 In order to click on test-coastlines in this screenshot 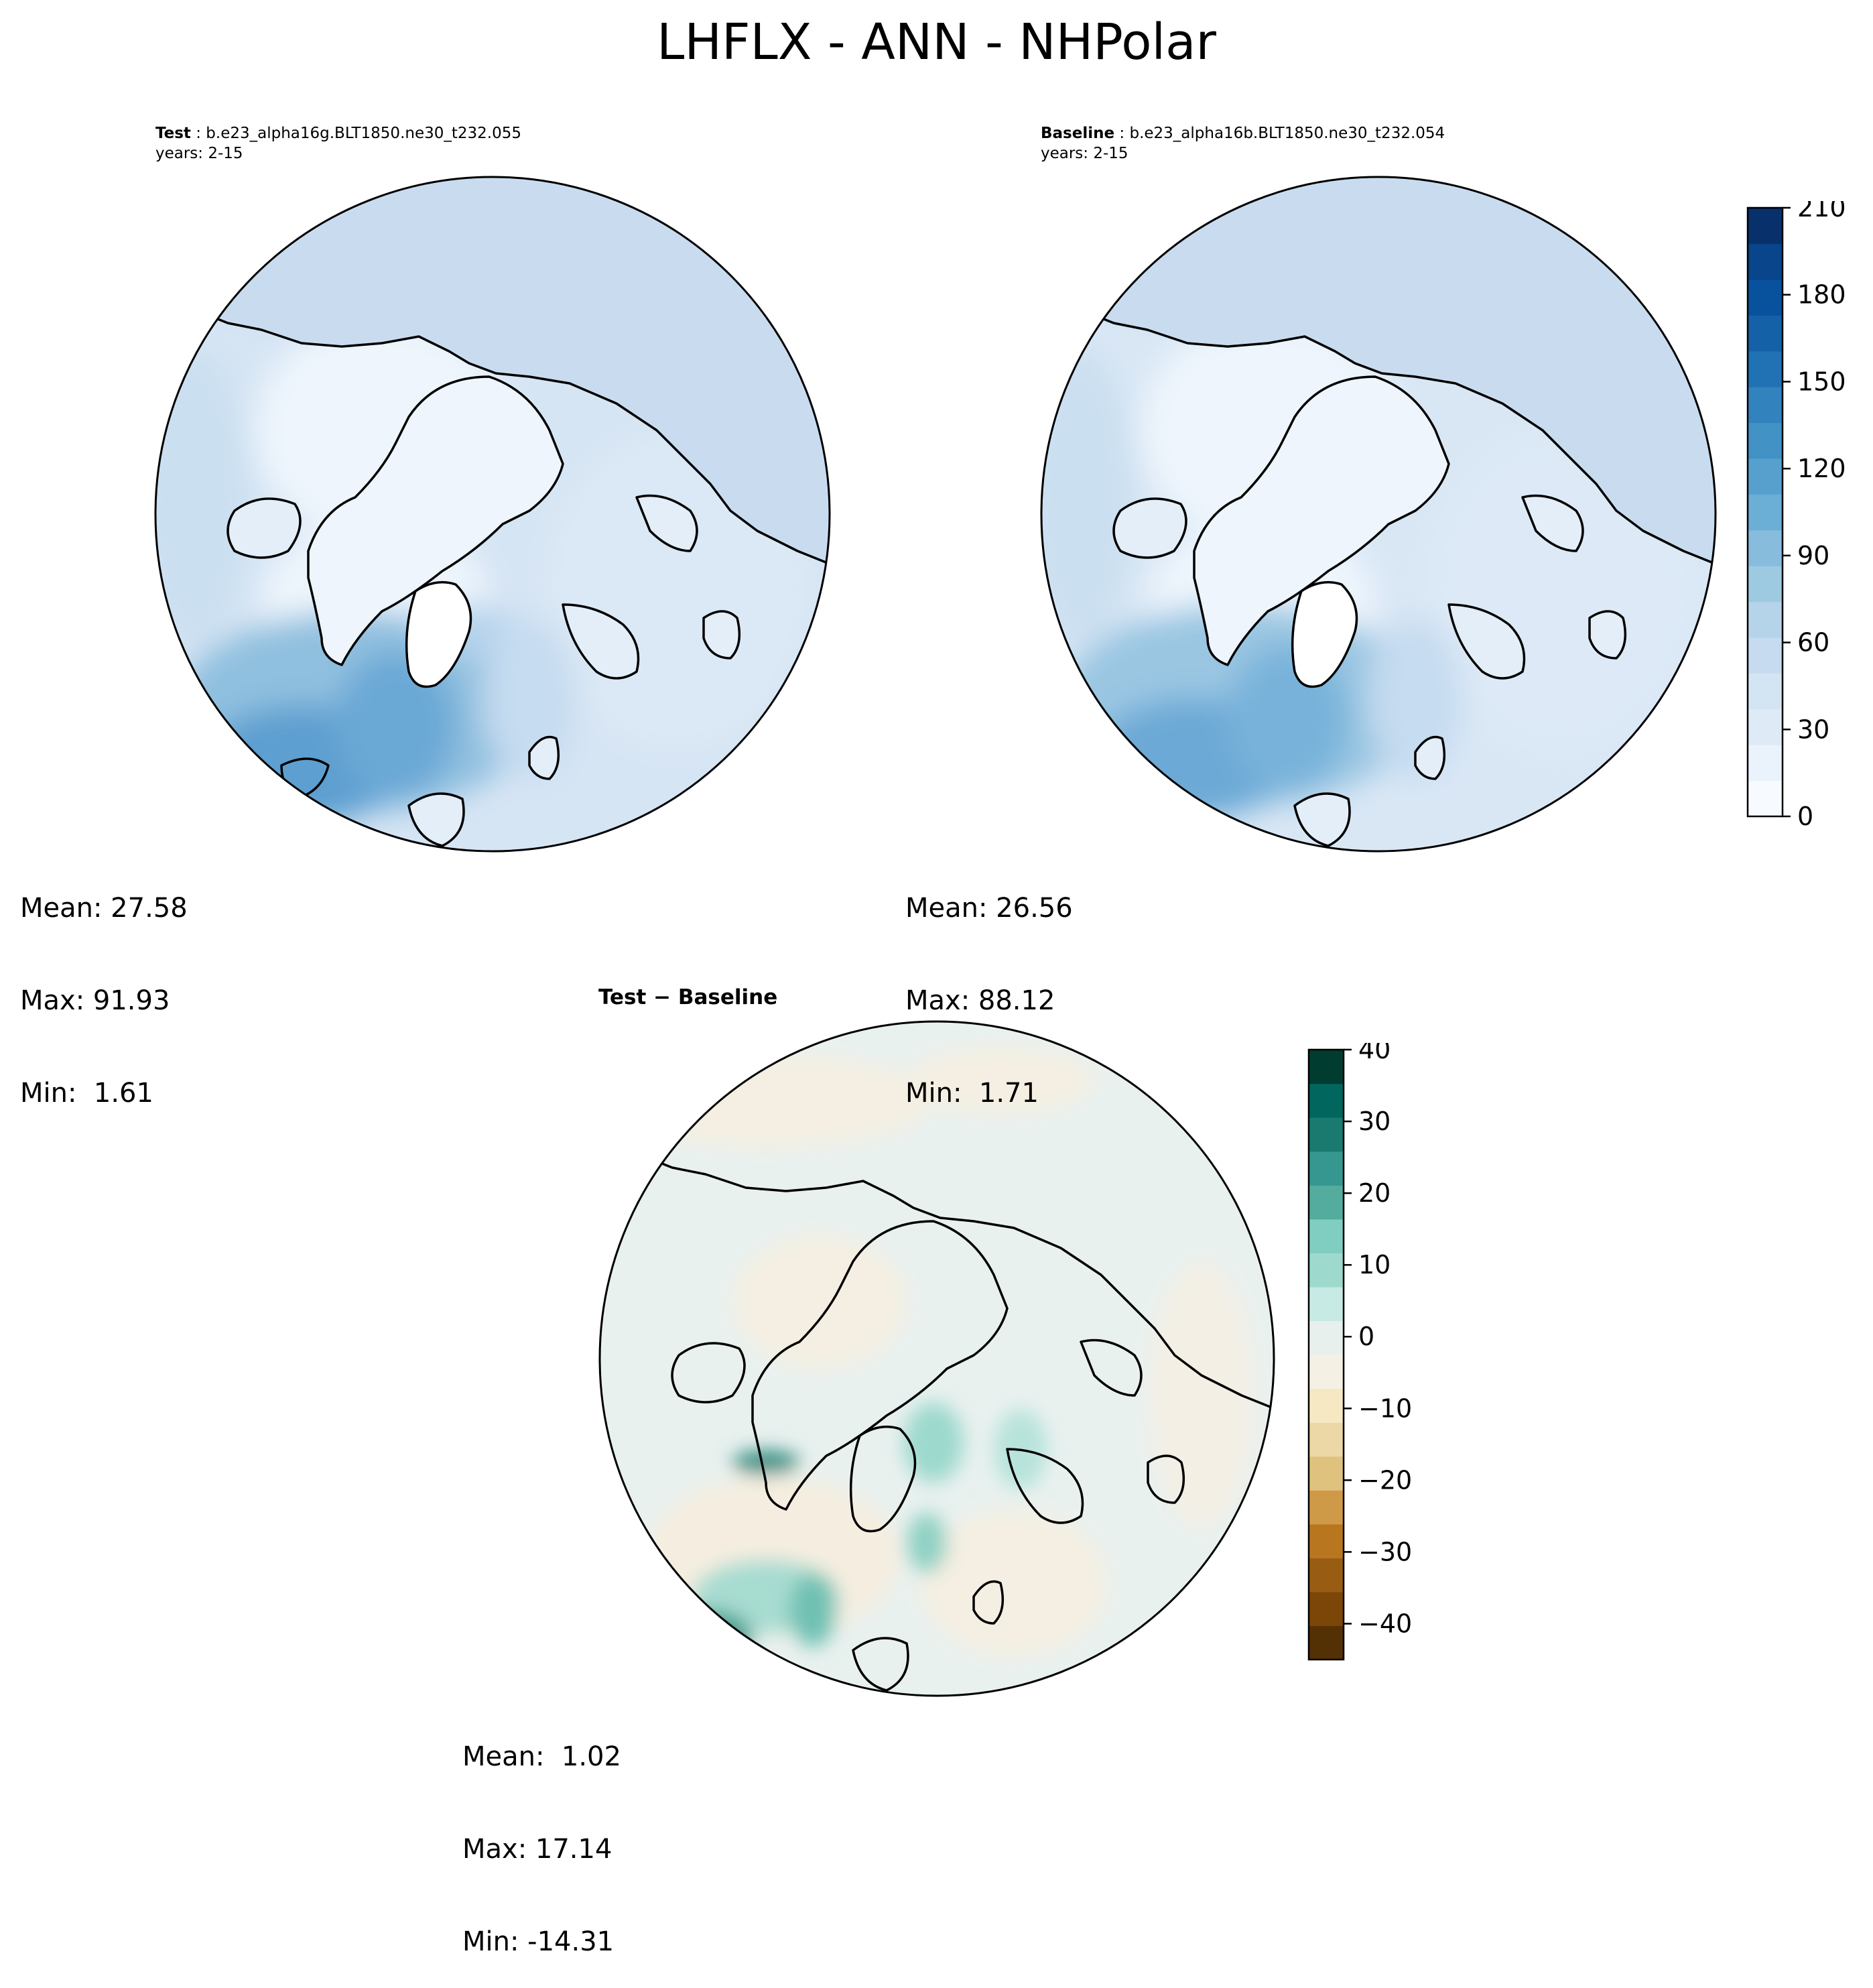, I will do `click(493, 512)`.